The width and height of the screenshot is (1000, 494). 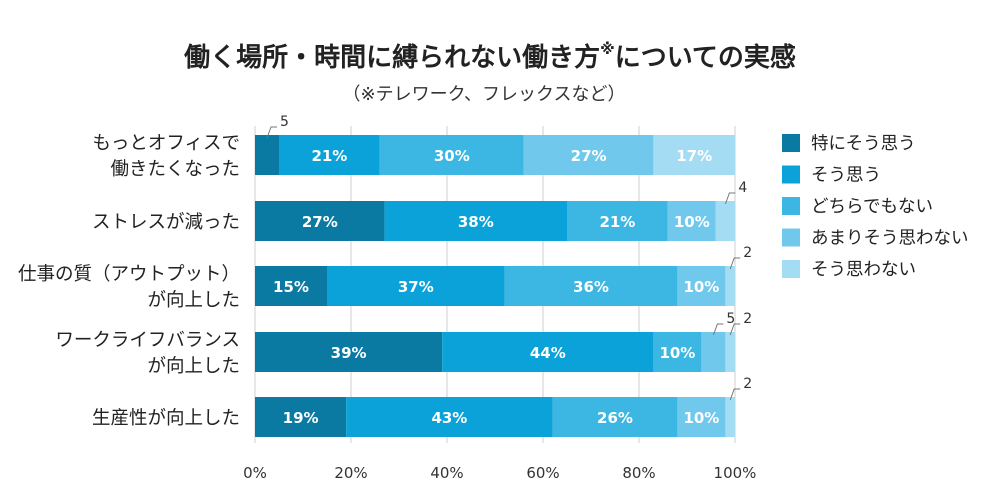 I want to click on category-label: ワークライフバランス, so click(x=147, y=340).